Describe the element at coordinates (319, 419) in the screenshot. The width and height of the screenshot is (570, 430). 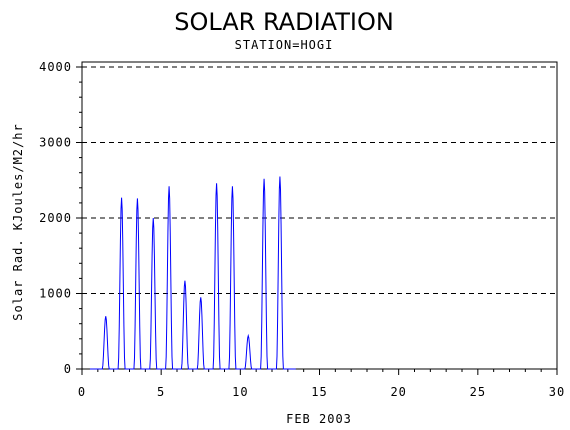
I see `x-axis-label: FEB 2003` at that location.